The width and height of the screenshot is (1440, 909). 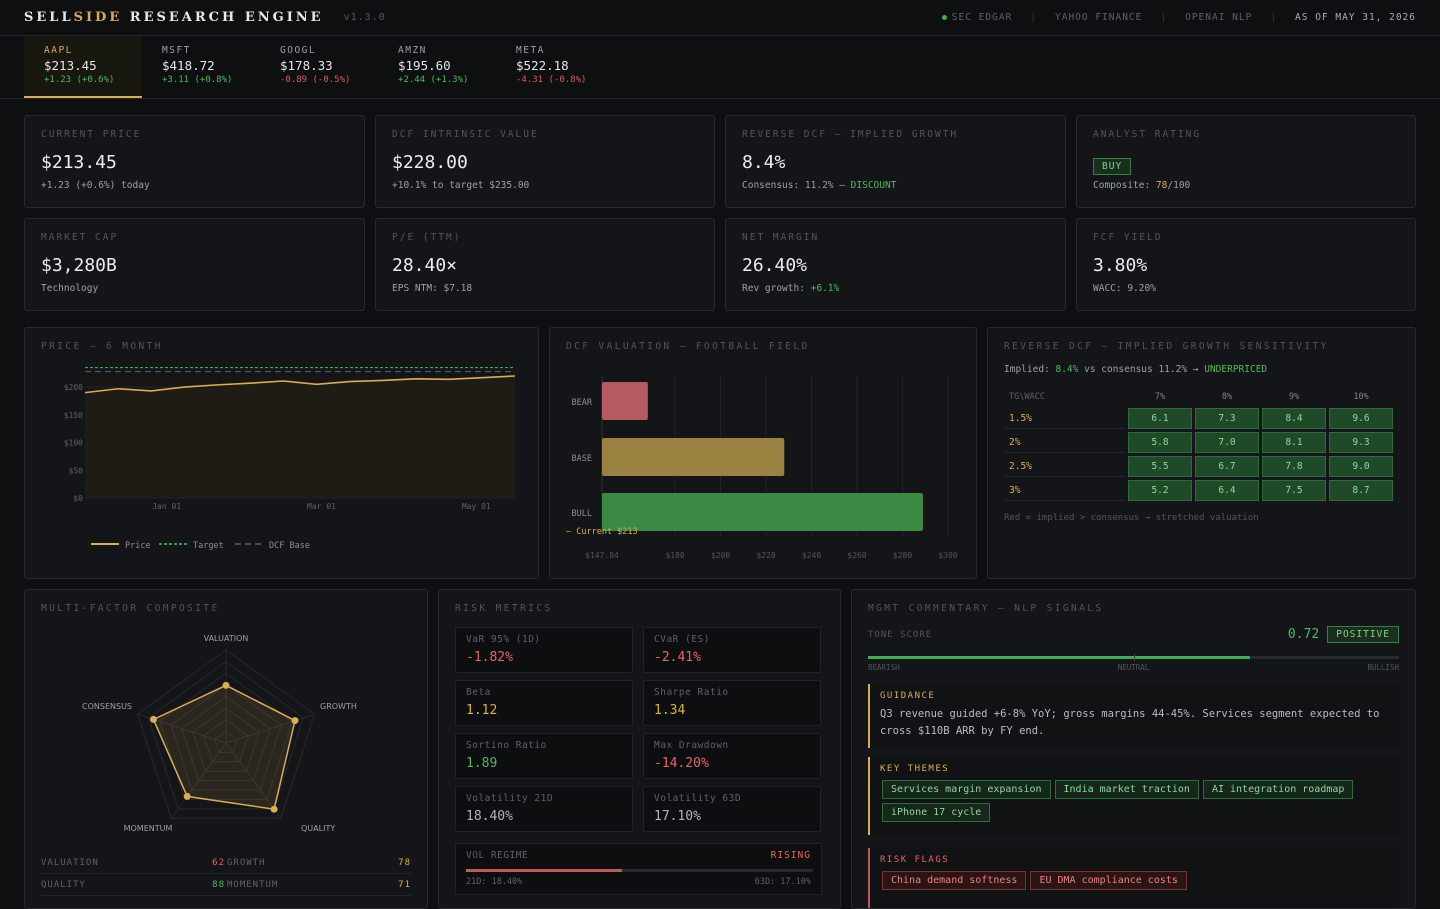 What do you see at coordinates (555, 67) in the screenshot?
I see `ticker-tab-meta: META $522.18 -4.31 (-0.8%)` at bounding box center [555, 67].